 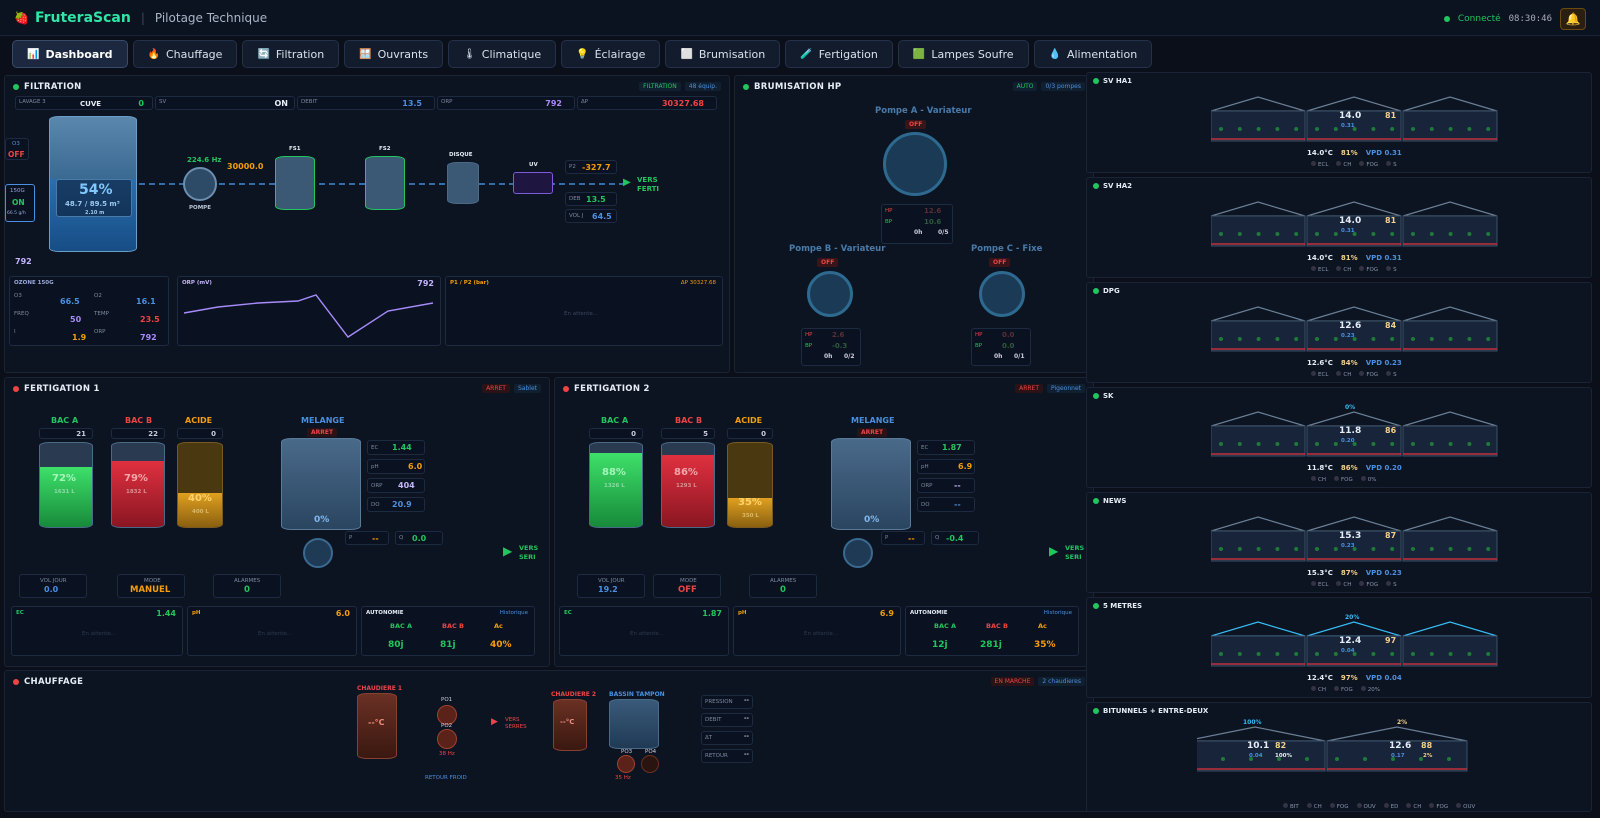 I want to click on badges: FILTRATION 48 équip., so click(x=680, y=86).